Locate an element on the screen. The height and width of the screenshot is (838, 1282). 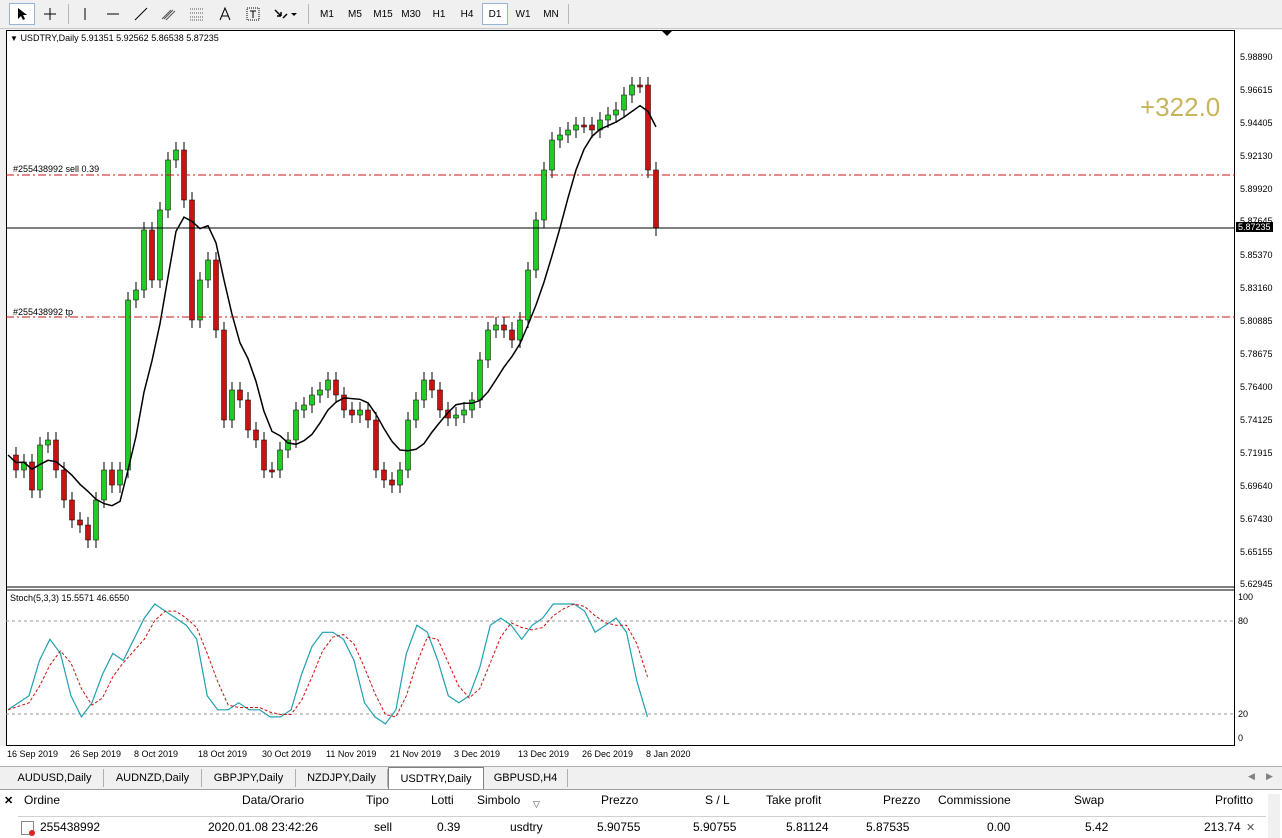
date-tick: 13 Dec 2019 is located at coordinates (544, 754).